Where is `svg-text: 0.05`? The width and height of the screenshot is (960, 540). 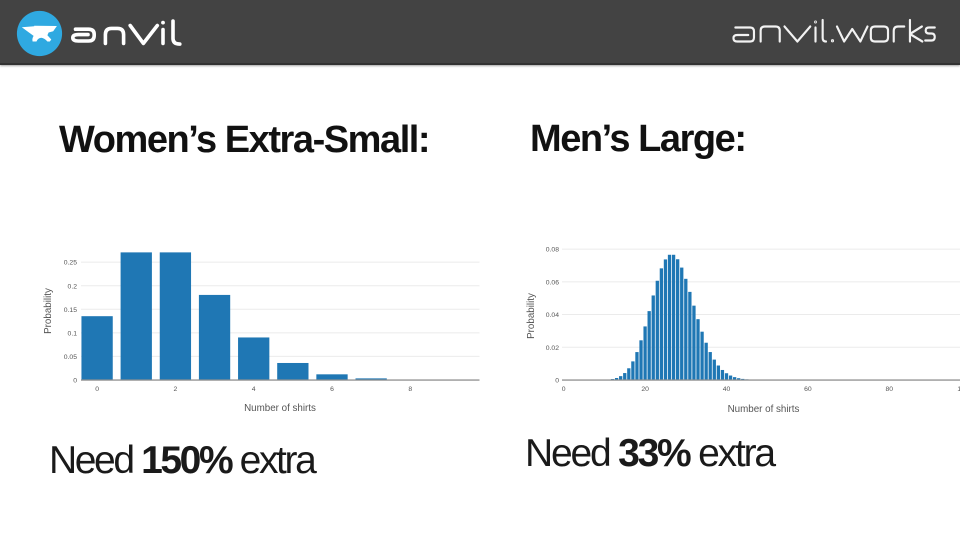 svg-text: 0.05 is located at coordinates (70, 357).